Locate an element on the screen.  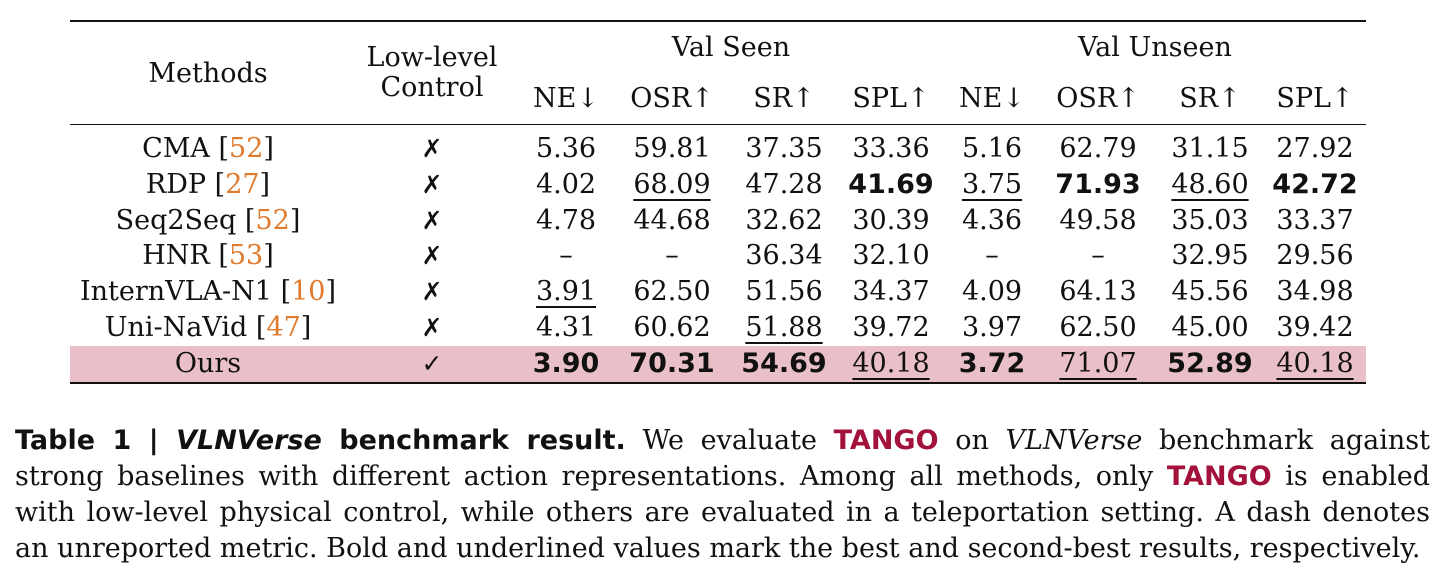
header-low-level-control: Low-level Control is located at coordinates (432, 73).